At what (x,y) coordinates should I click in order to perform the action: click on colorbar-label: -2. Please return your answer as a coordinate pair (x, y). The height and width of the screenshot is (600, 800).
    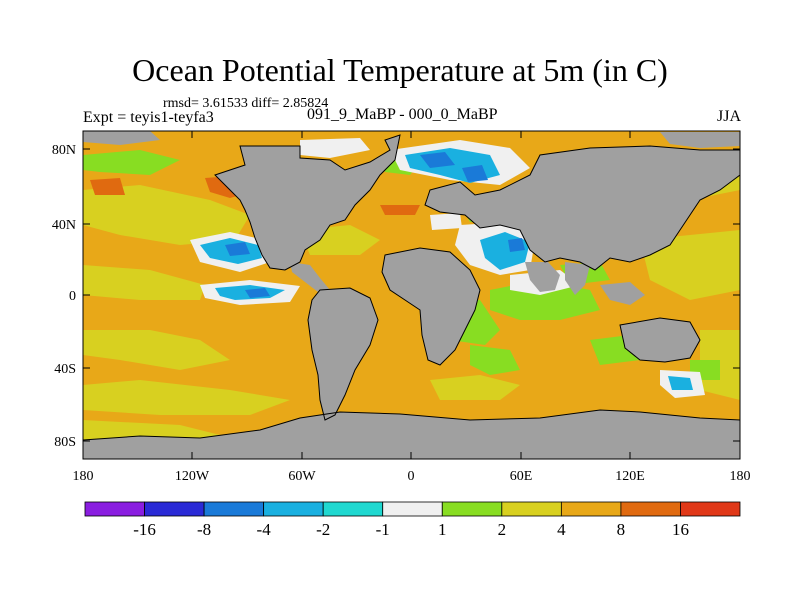
    Looking at the image, I should click on (323, 529).